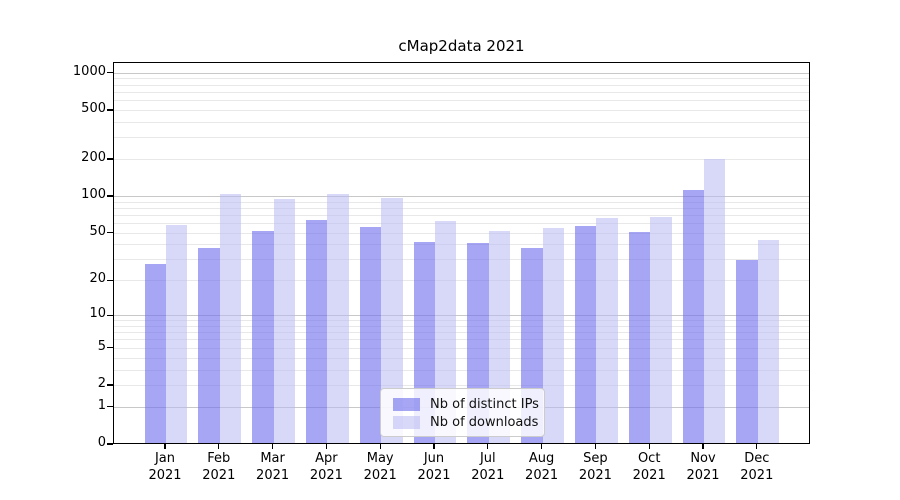 Image resolution: width=900 pixels, height=500 pixels. What do you see at coordinates (484, 422) in the screenshot?
I see `legend-label-downloads: Nb of downloads` at bounding box center [484, 422].